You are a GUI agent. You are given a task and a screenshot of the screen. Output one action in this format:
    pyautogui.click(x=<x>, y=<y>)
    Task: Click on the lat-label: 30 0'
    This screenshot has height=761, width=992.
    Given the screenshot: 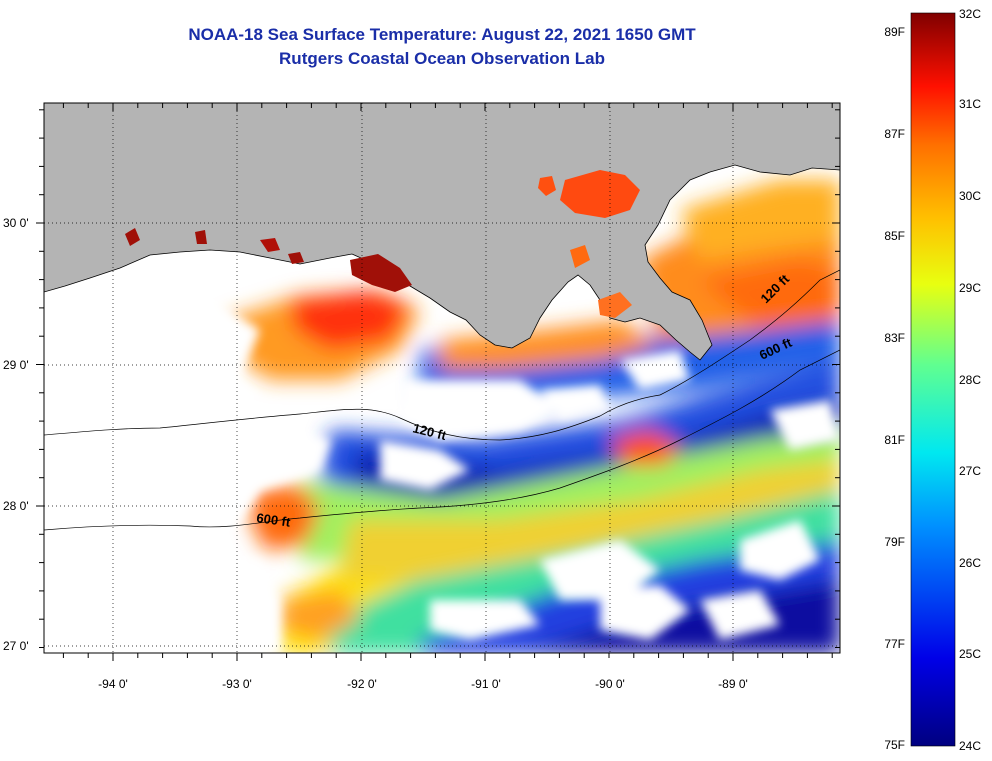 What is the action you would take?
    pyautogui.click(x=16, y=223)
    